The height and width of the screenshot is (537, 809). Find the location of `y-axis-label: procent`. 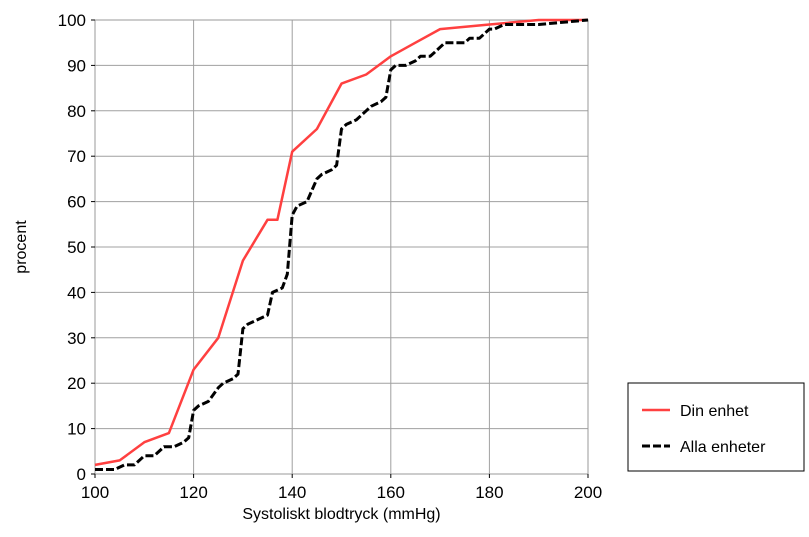

y-axis-label: procent is located at coordinates (21, 247).